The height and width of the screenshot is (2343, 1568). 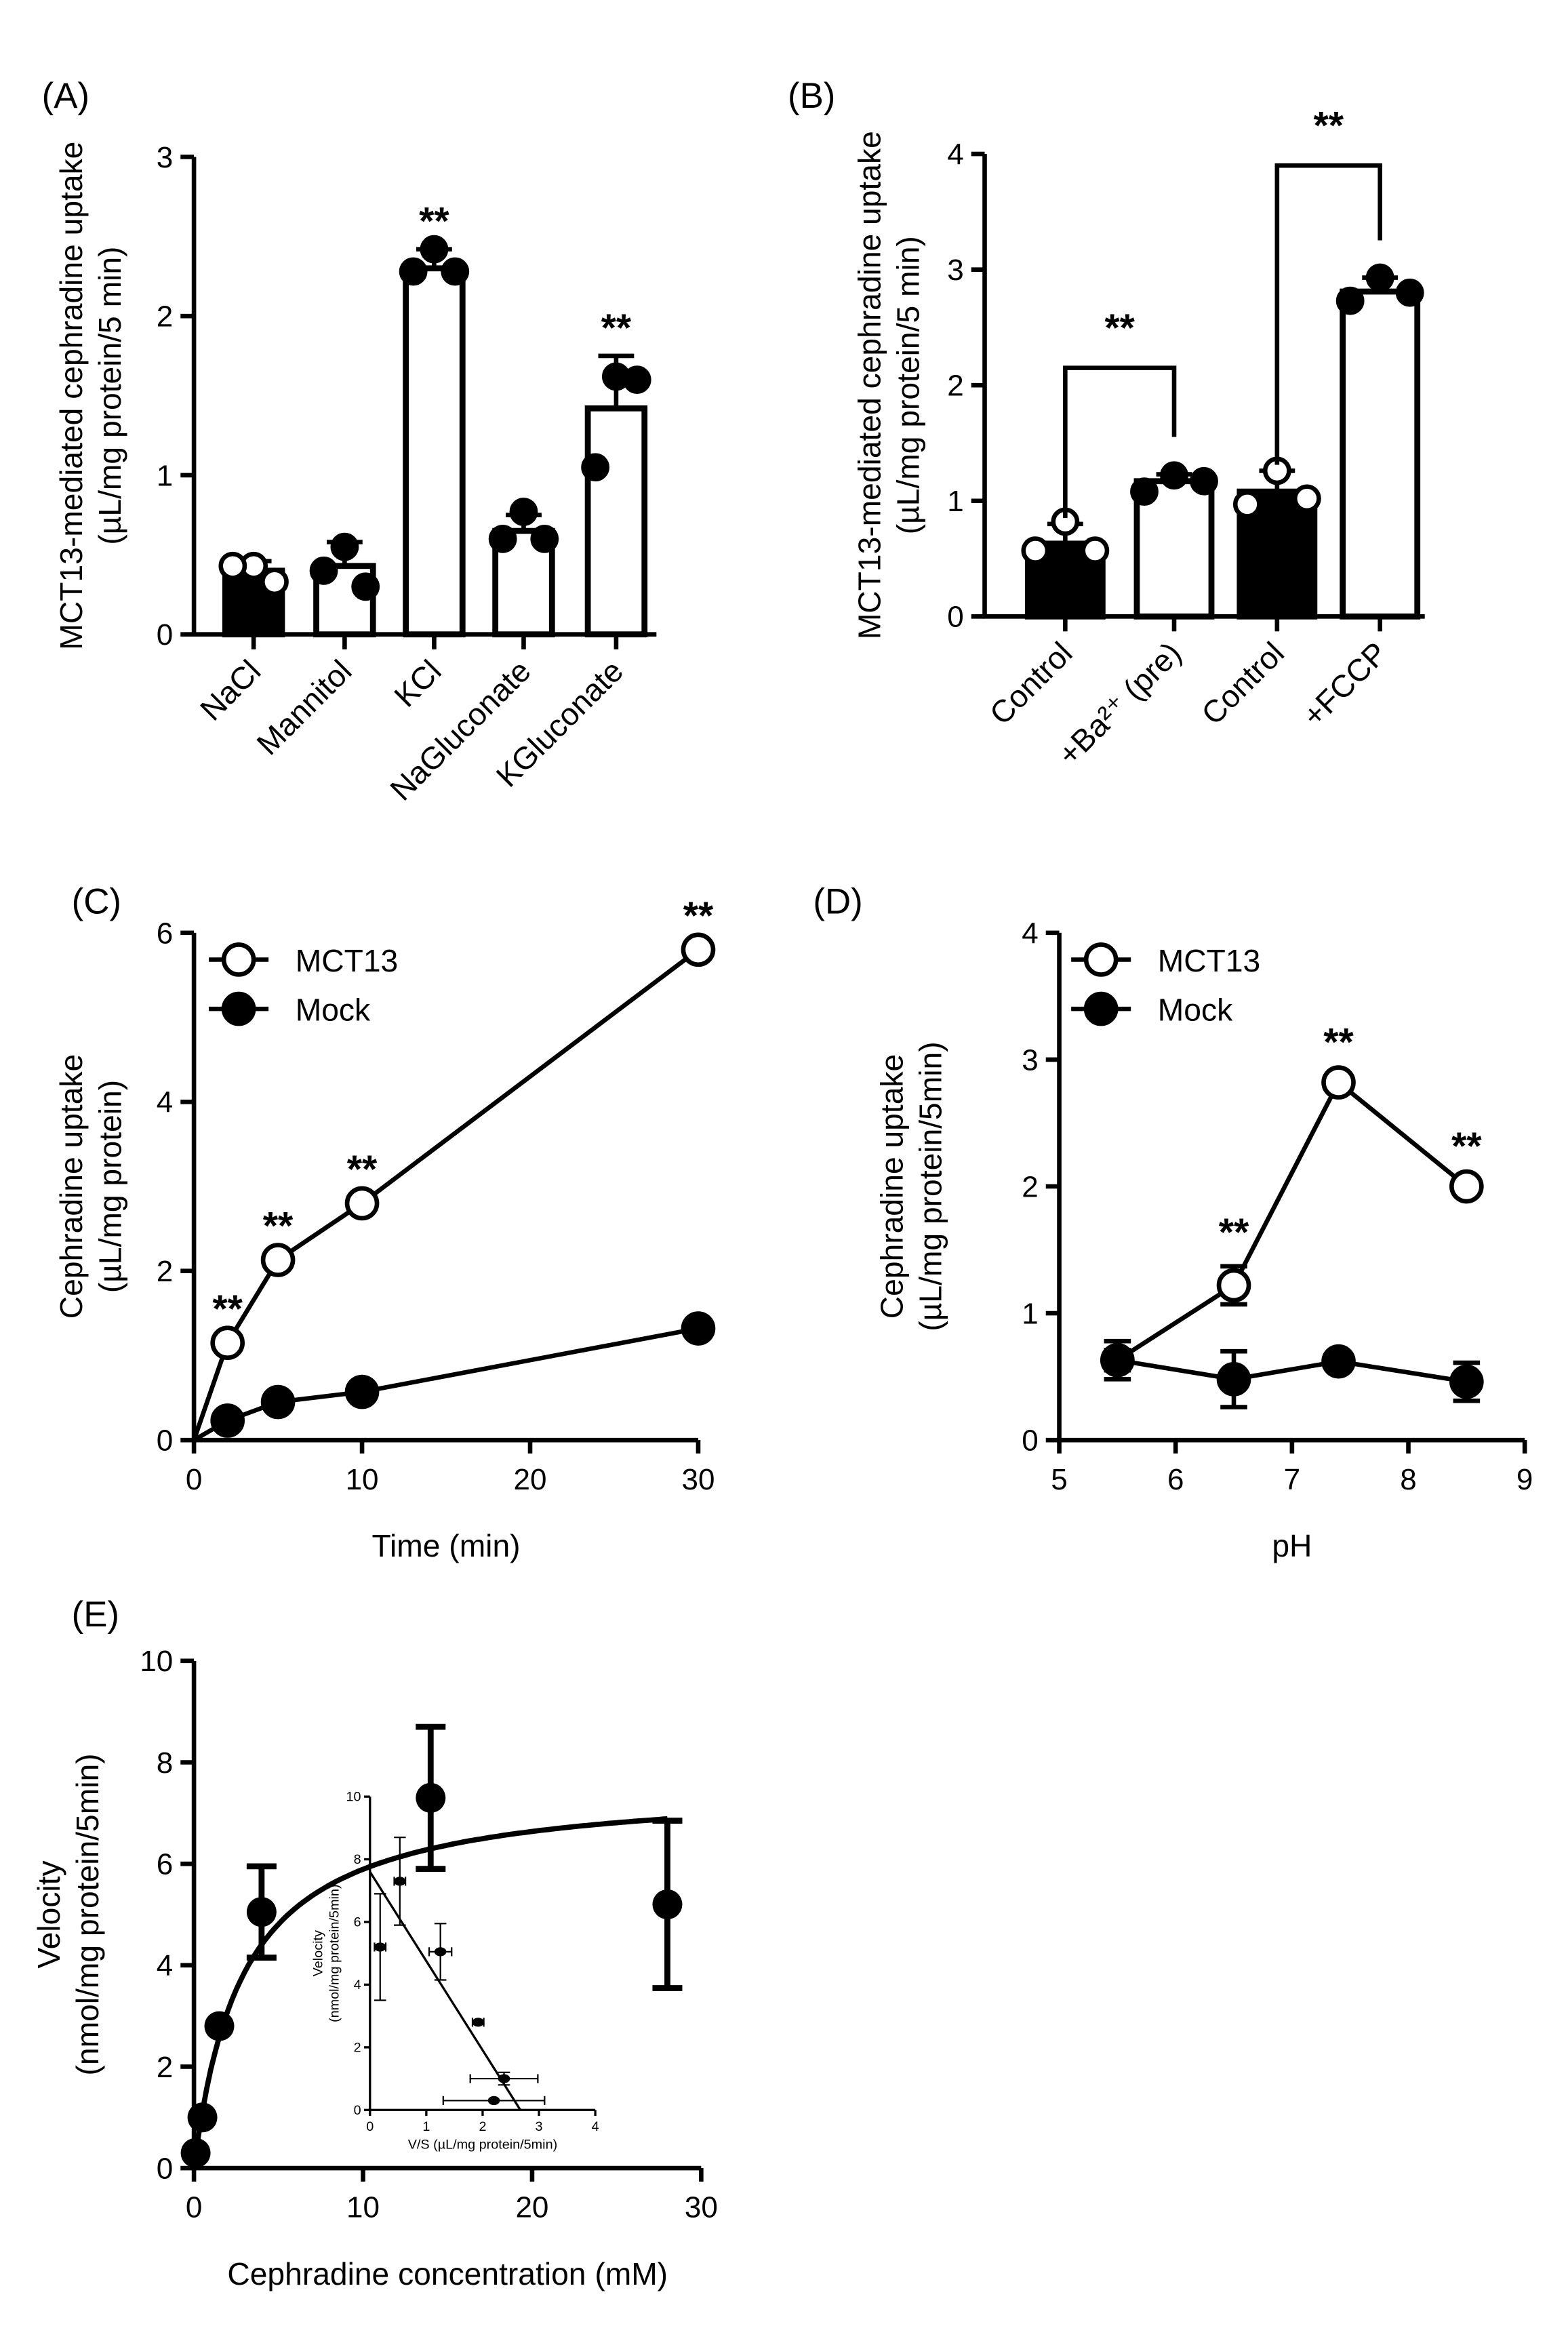 I want to click on inset-x-tick-label: 0, so click(x=370, y=2126).